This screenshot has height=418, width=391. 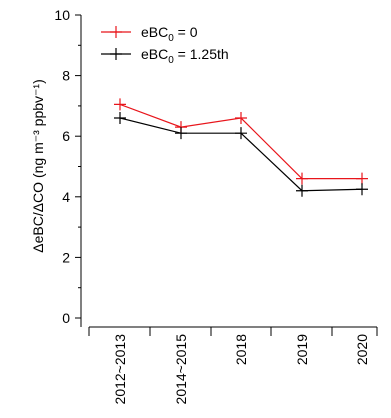 I want to click on y-tick-label: 0, so click(x=66, y=318).